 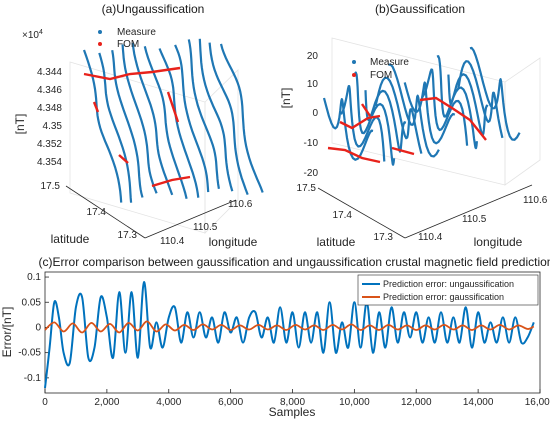 What do you see at coordinates (478, 402) in the screenshot?
I see `x-tick-label: 14,000` at bounding box center [478, 402].